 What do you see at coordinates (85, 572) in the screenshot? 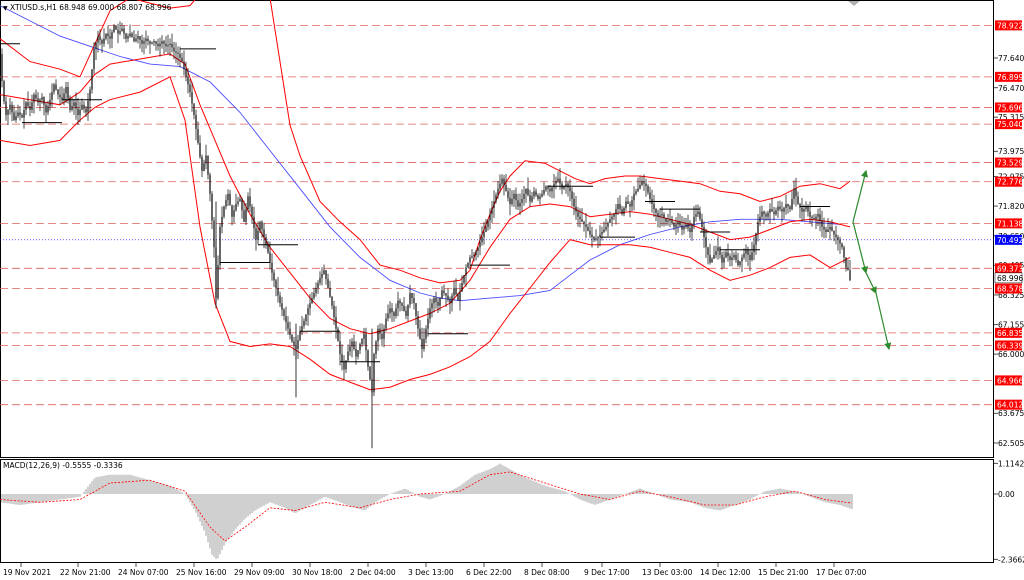
I see `time-label: 22 Nov 21:00` at bounding box center [85, 572].